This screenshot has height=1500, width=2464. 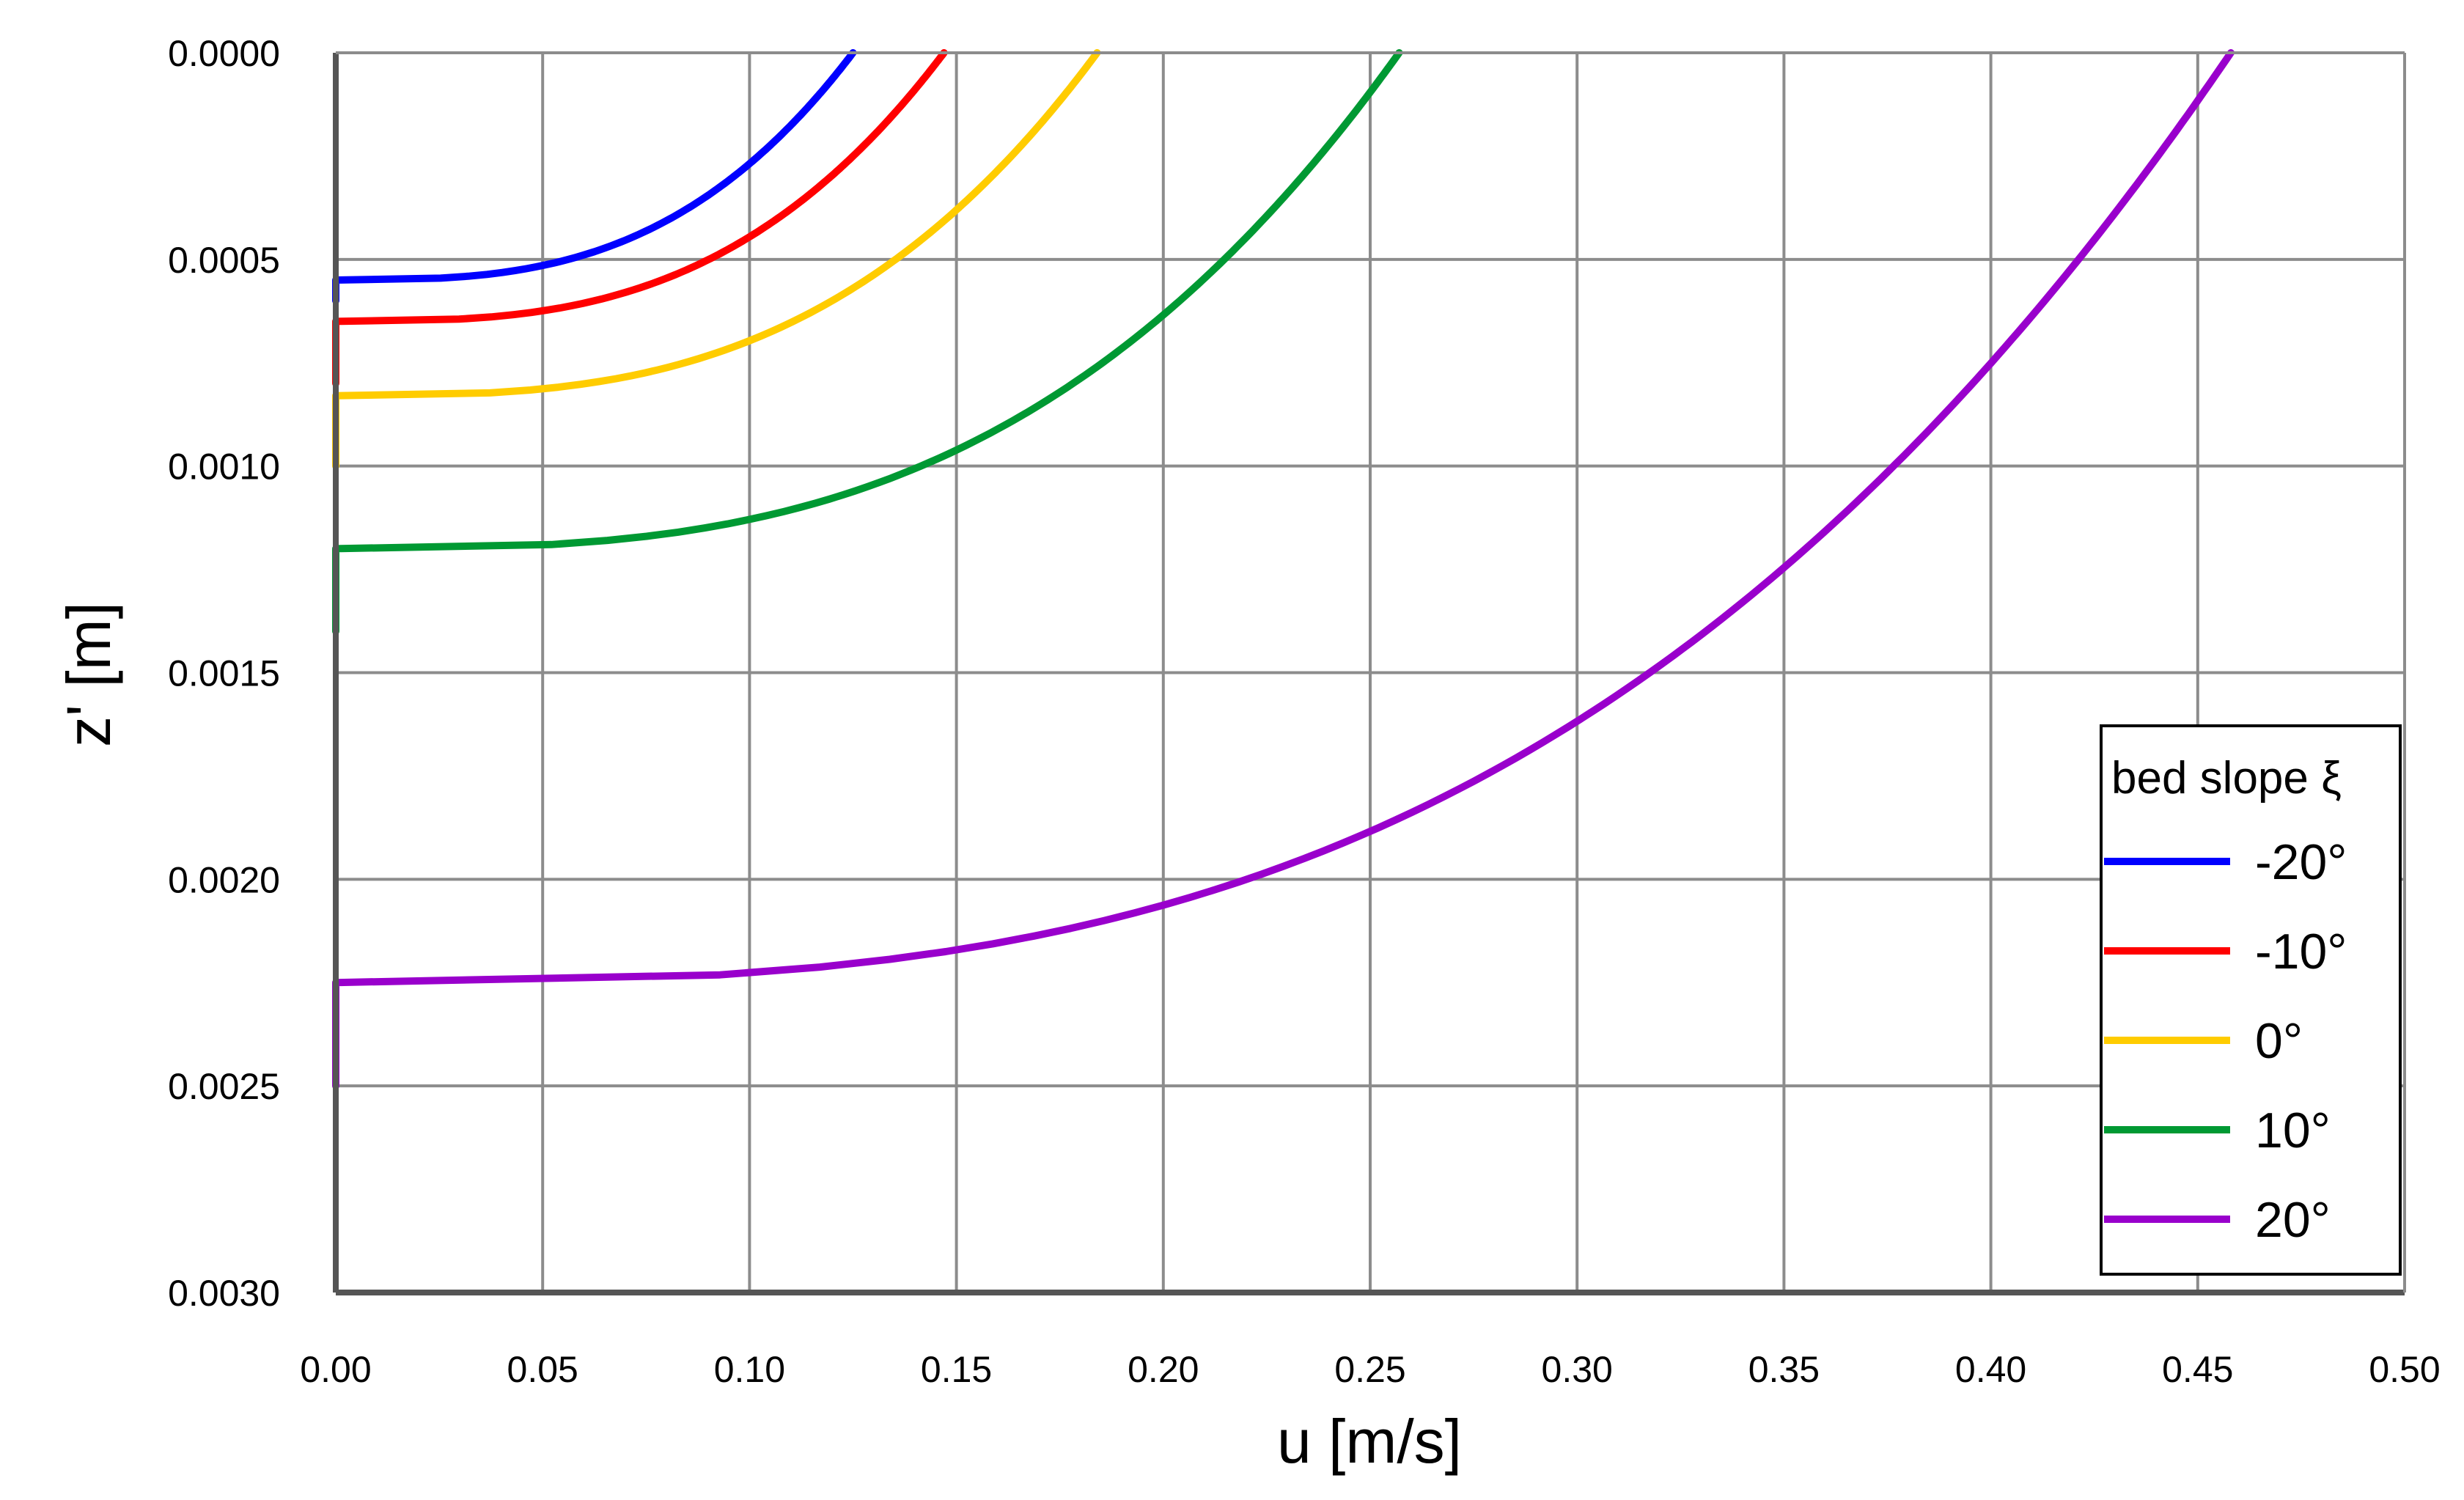 What do you see at coordinates (2301, 951) in the screenshot?
I see `legend-label: -10°` at bounding box center [2301, 951].